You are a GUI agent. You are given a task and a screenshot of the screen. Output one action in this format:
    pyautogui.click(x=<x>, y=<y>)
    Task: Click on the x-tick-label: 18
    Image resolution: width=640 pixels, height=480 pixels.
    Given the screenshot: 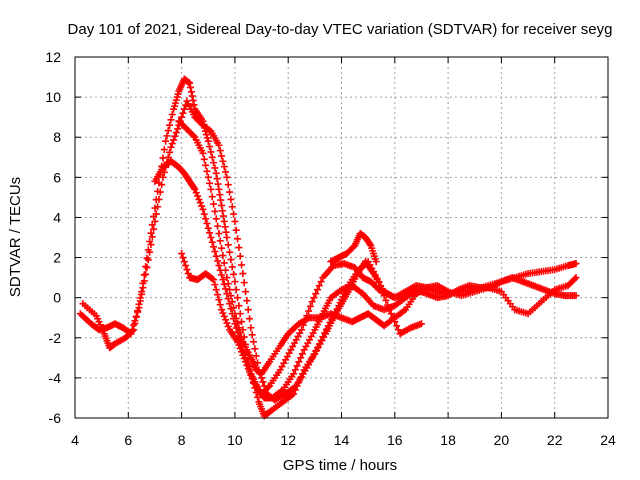 What is the action you would take?
    pyautogui.click(x=448, y=440)
    